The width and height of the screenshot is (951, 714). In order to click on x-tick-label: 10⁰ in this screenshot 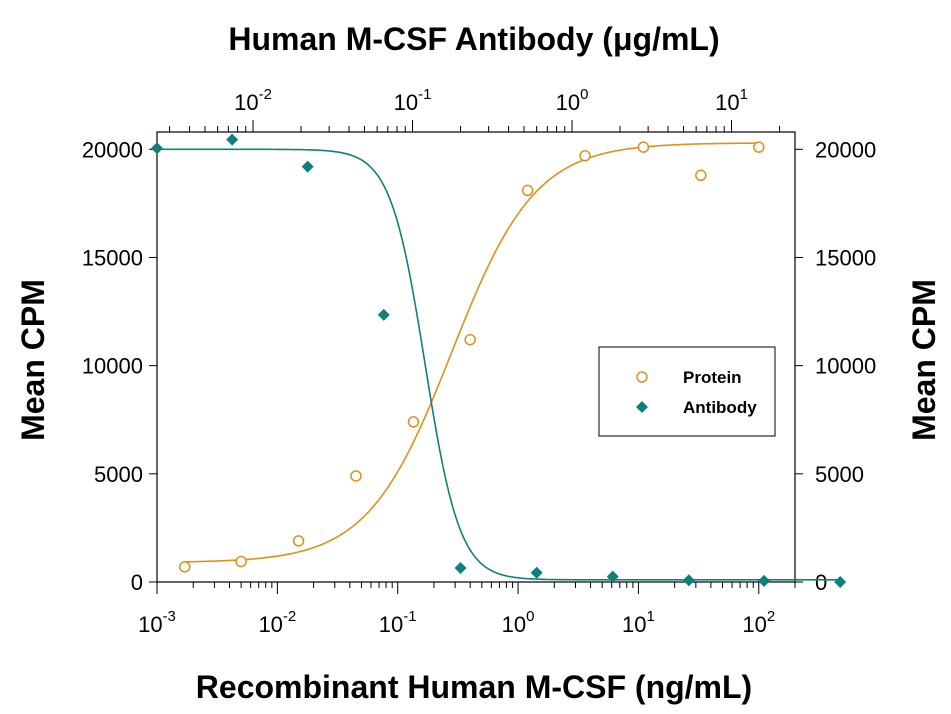, I will do `click(518, 622)`.